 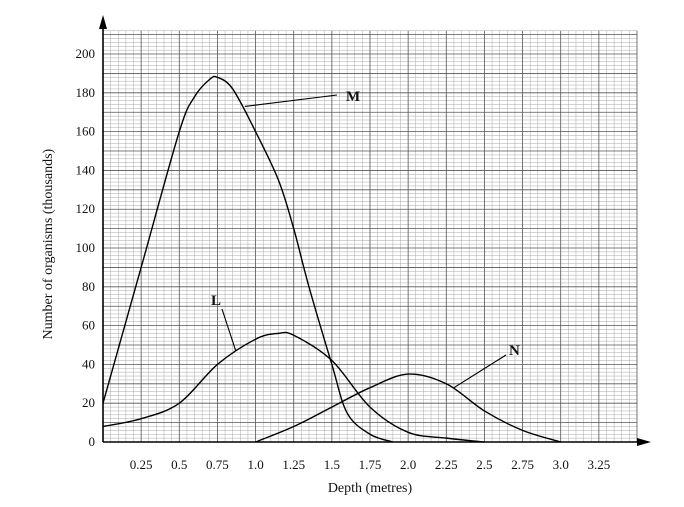 What do you see at coordinates (480, 371) in the screenshot?
I see `leader-line-n` at bounding box center [480, 371].